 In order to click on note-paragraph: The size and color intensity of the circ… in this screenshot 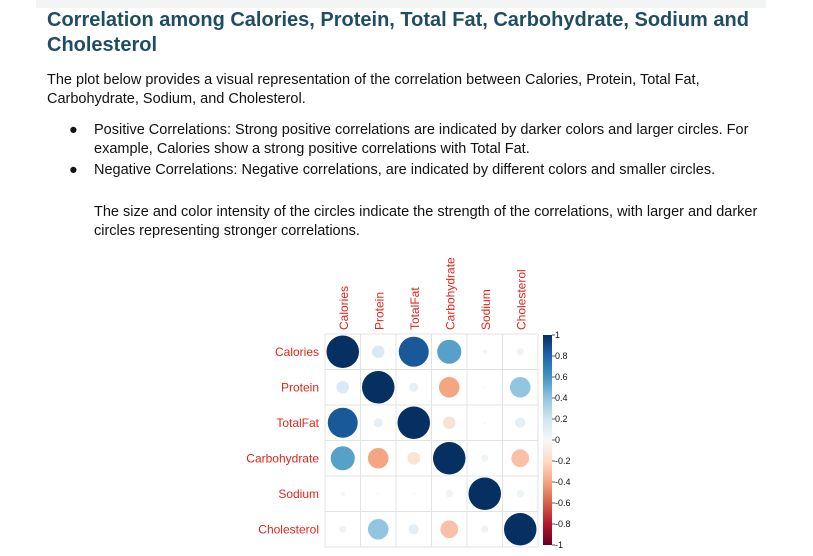, I will do `click(426, 221)`.